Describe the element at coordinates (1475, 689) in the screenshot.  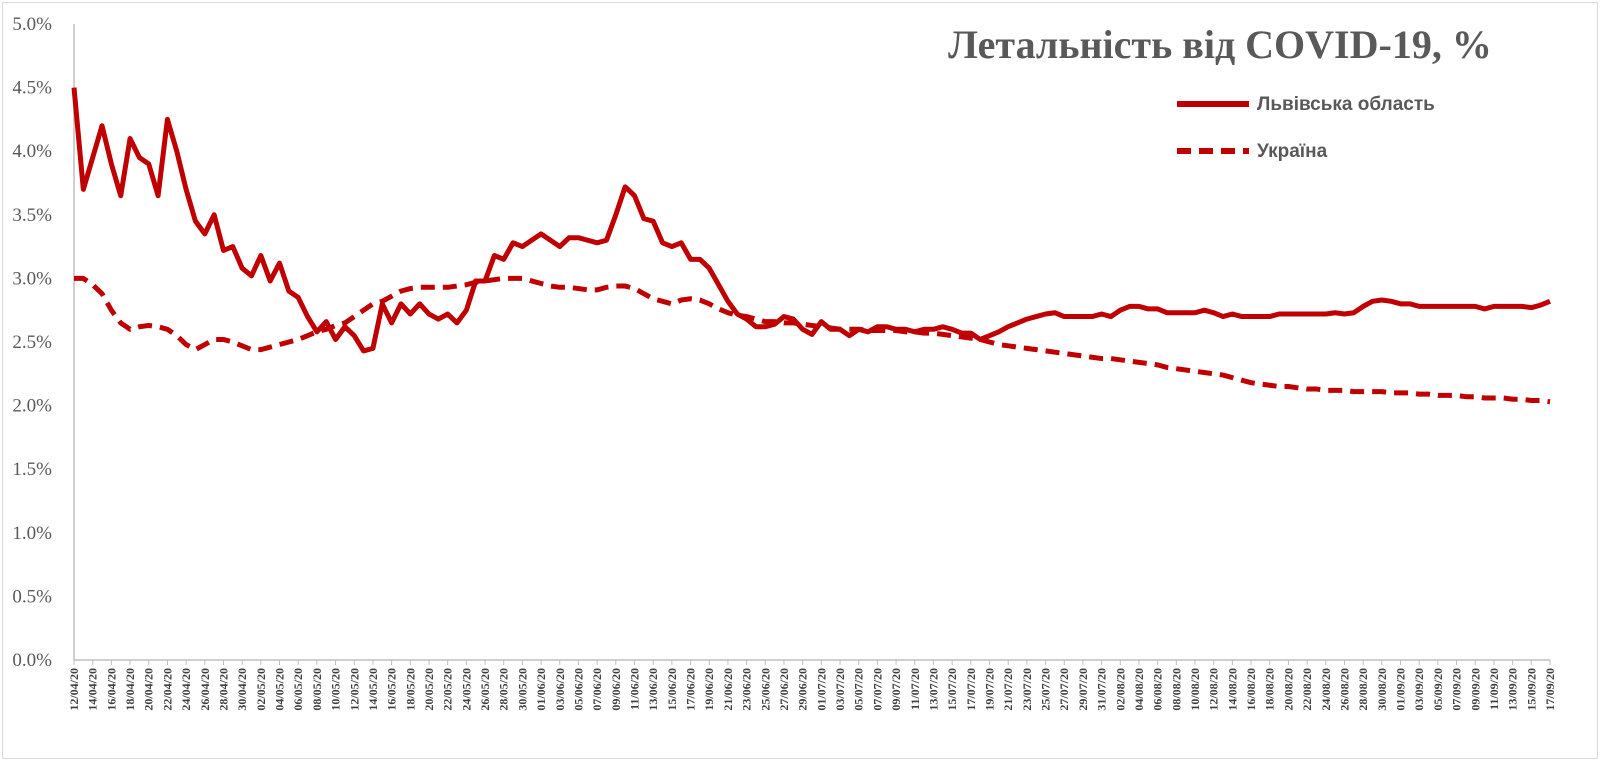
I see `x-tick-label: 09/09/20` at that location.